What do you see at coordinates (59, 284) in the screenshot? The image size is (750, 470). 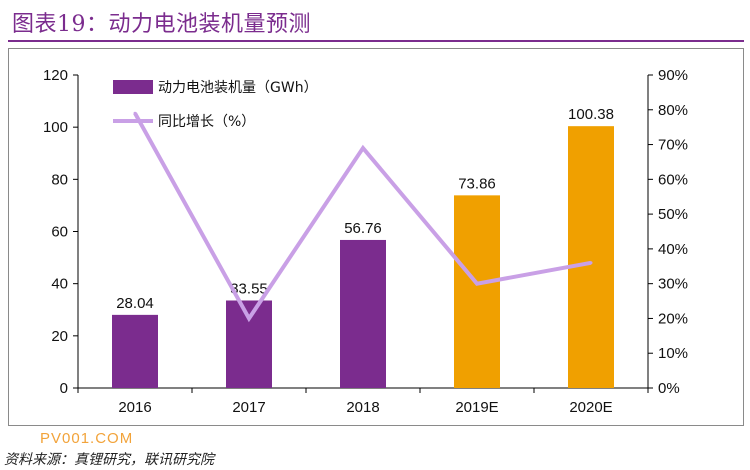 I see `left-tick-label: 40` at bounding box center [59, 284].